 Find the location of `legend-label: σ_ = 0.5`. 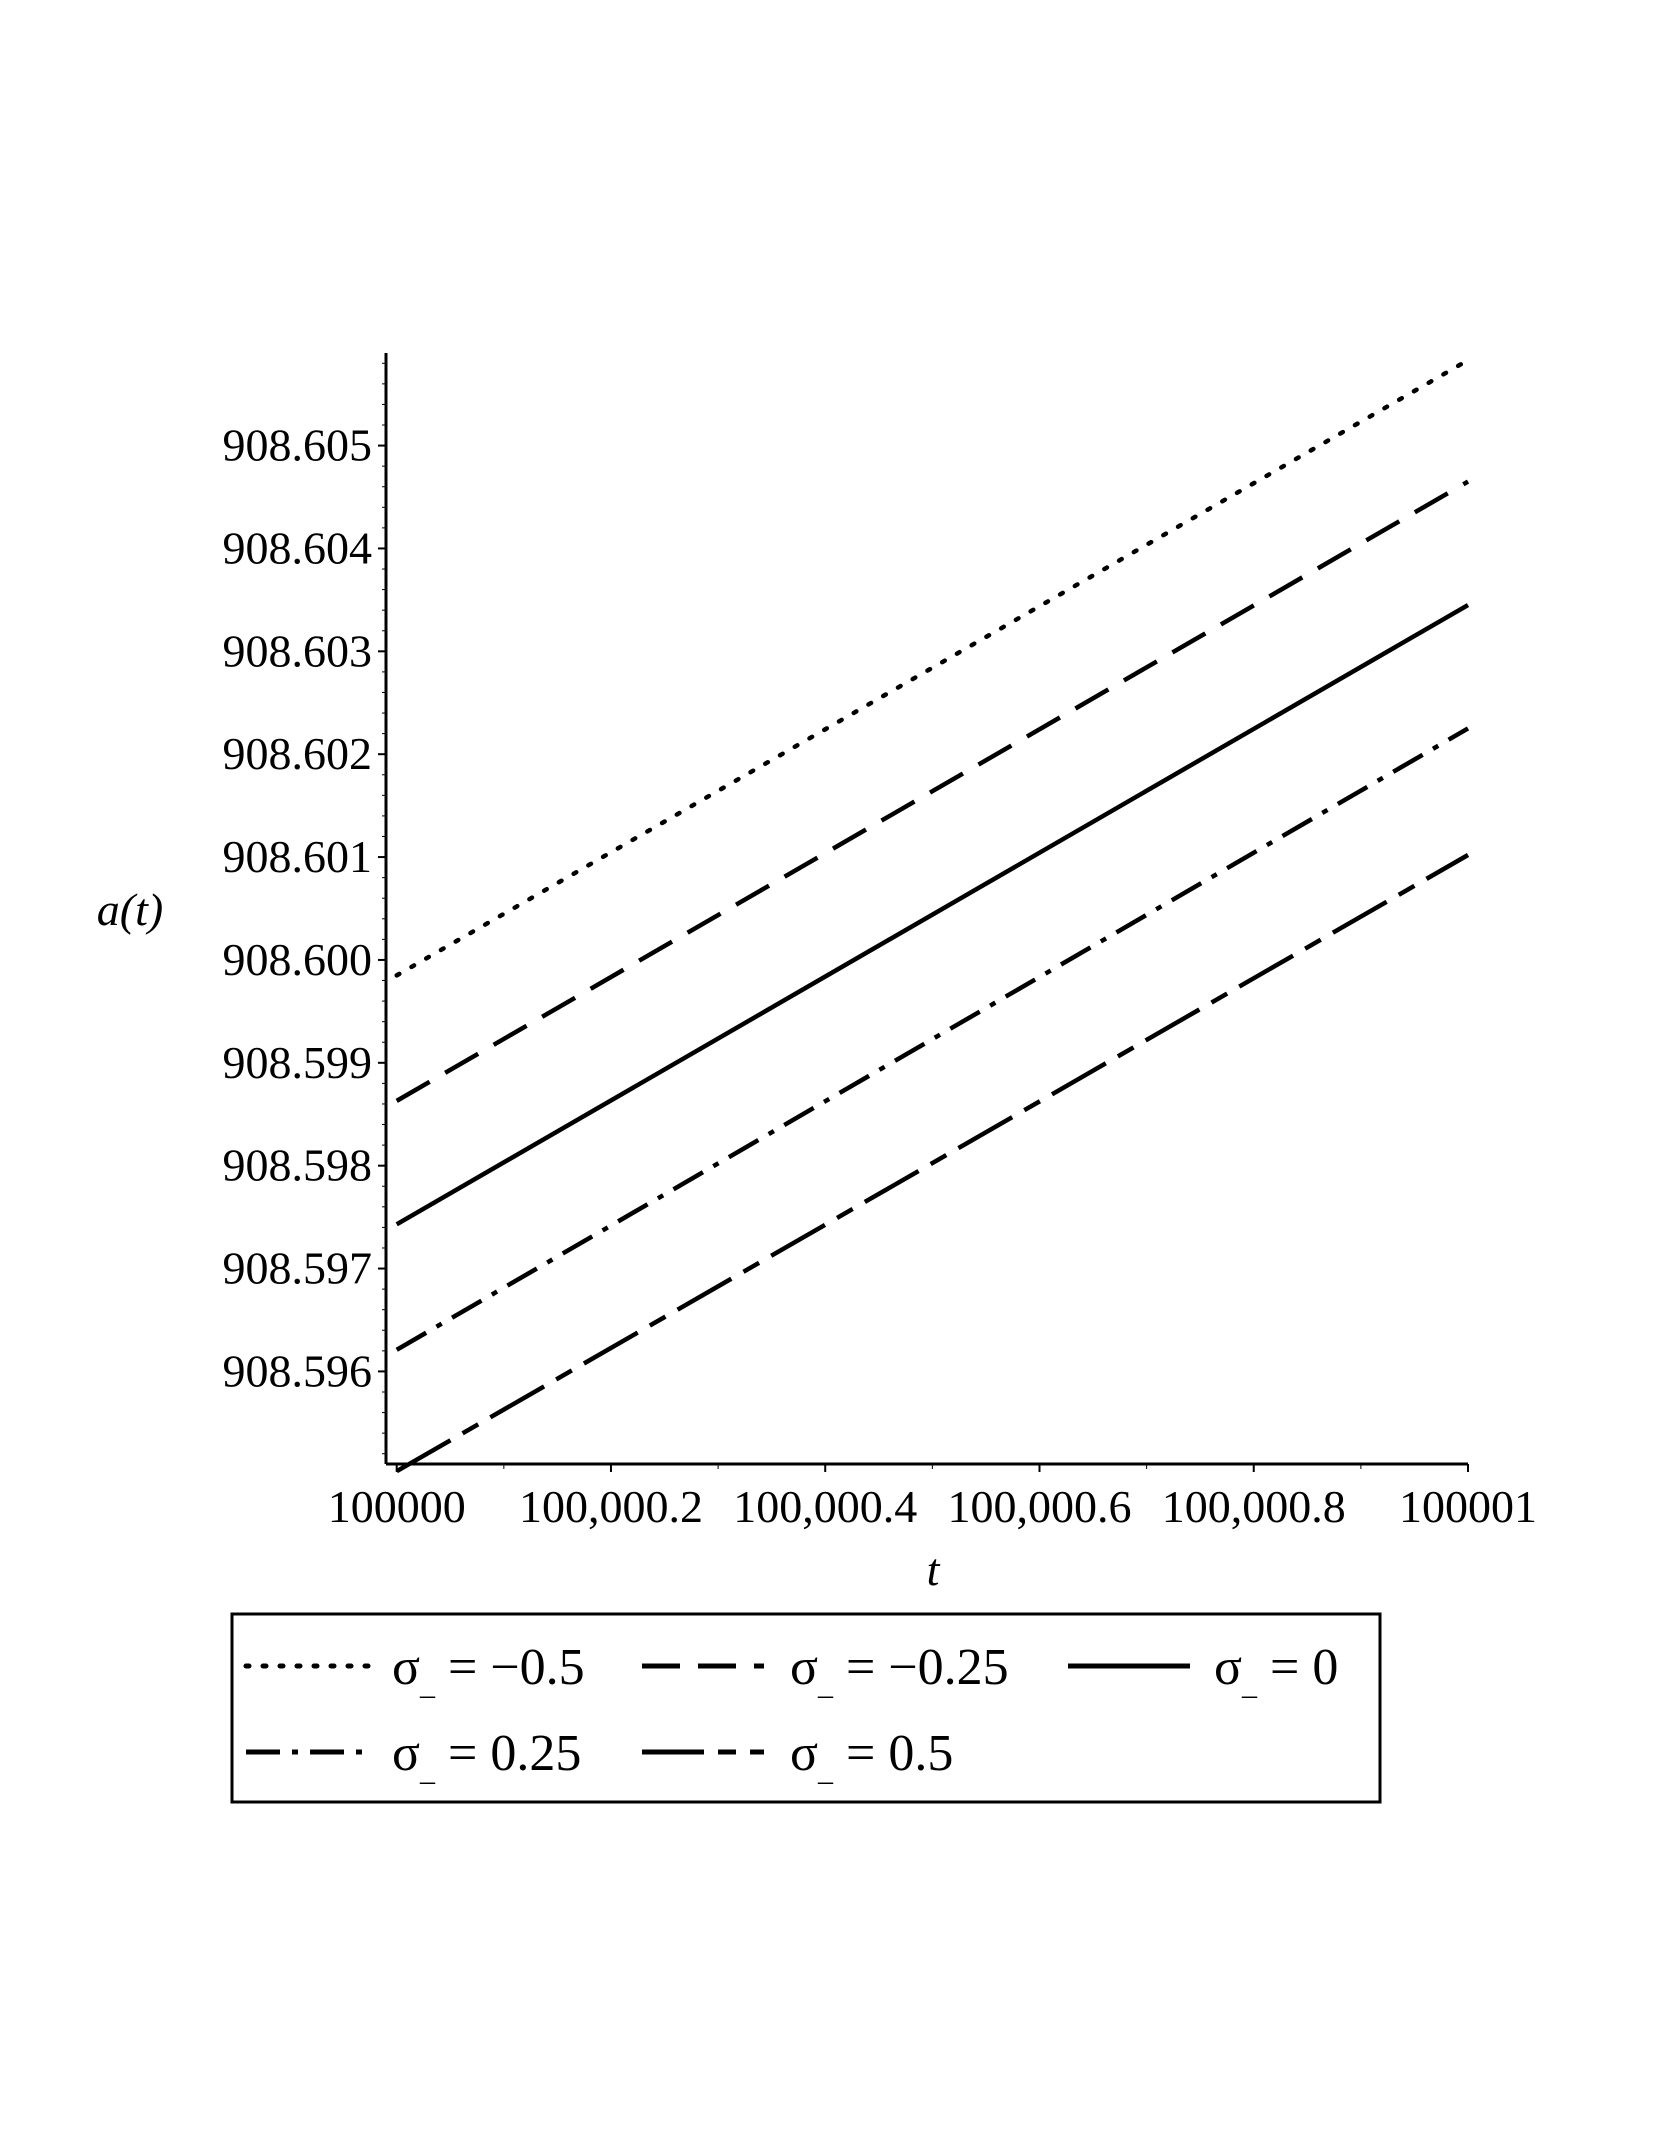

legend-label: σ_ = 0.5 is located at coordinates (871, 1756).